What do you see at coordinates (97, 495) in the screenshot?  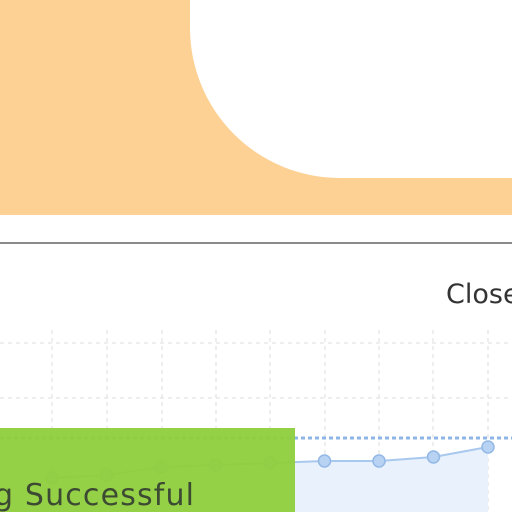 I see `toast-message: g Successful` at bounding box center [97, 495].